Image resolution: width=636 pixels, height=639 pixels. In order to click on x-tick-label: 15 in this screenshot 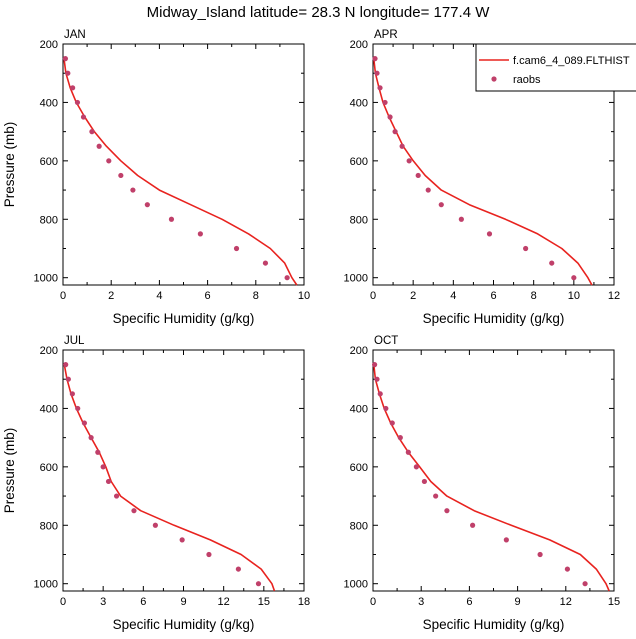, I will do `click(264, 602)`.